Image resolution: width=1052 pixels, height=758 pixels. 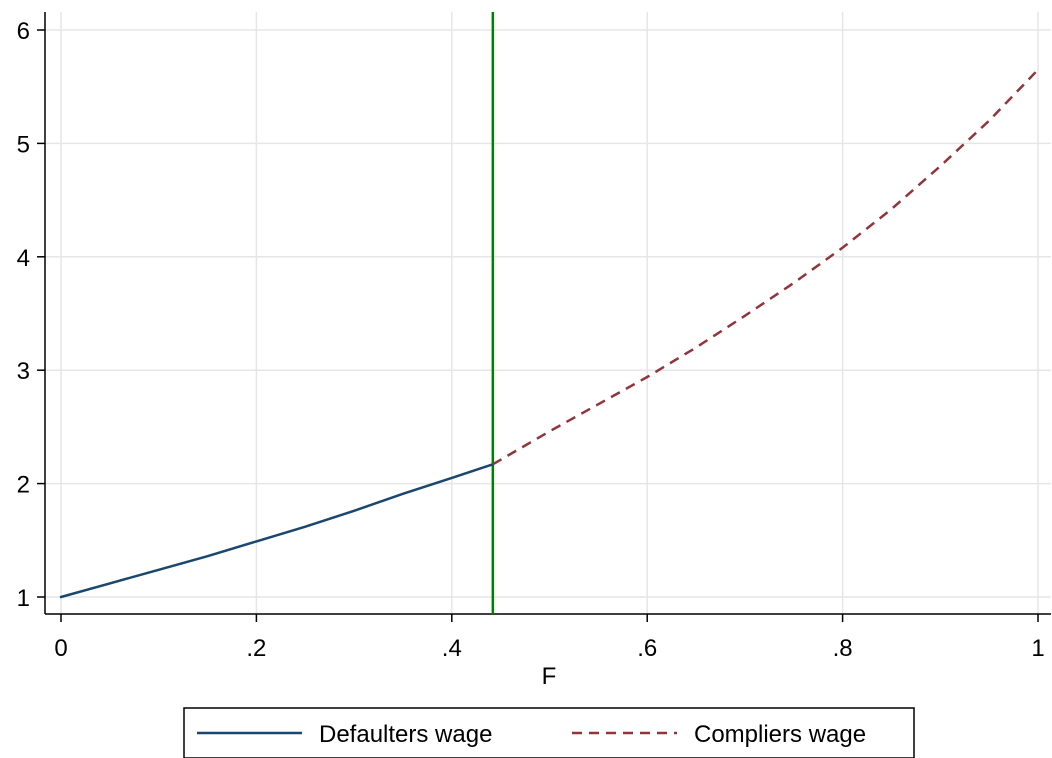 What do you see at coordinates (23, 598) in the screenshot?
I see `y-tick-label: 1` at bounding box center [23, 598].